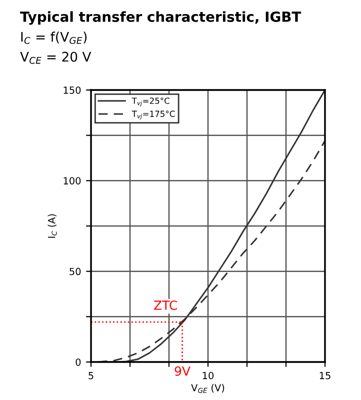 The width and height of the screenshot is (361, 400). Describe the element at coordinates (72, 90) in the screenshot. I see `y-tick-label: 150` at that location.